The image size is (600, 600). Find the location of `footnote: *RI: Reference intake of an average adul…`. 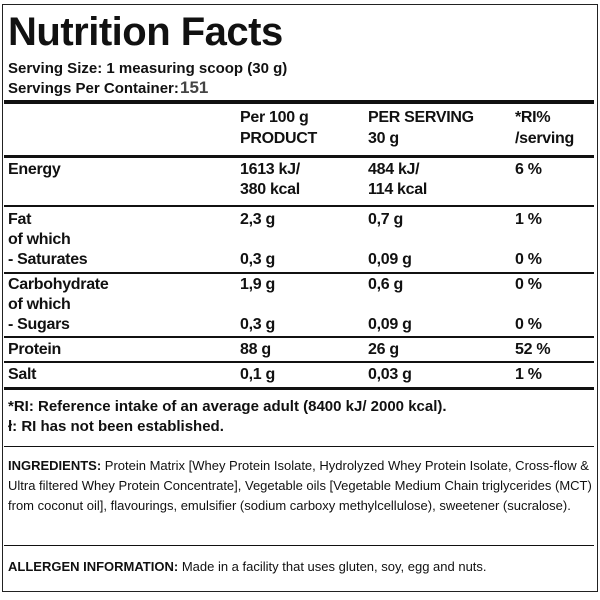

footnote: *RI: Reference intake of an average adul… is located at coordinates (227, 406).